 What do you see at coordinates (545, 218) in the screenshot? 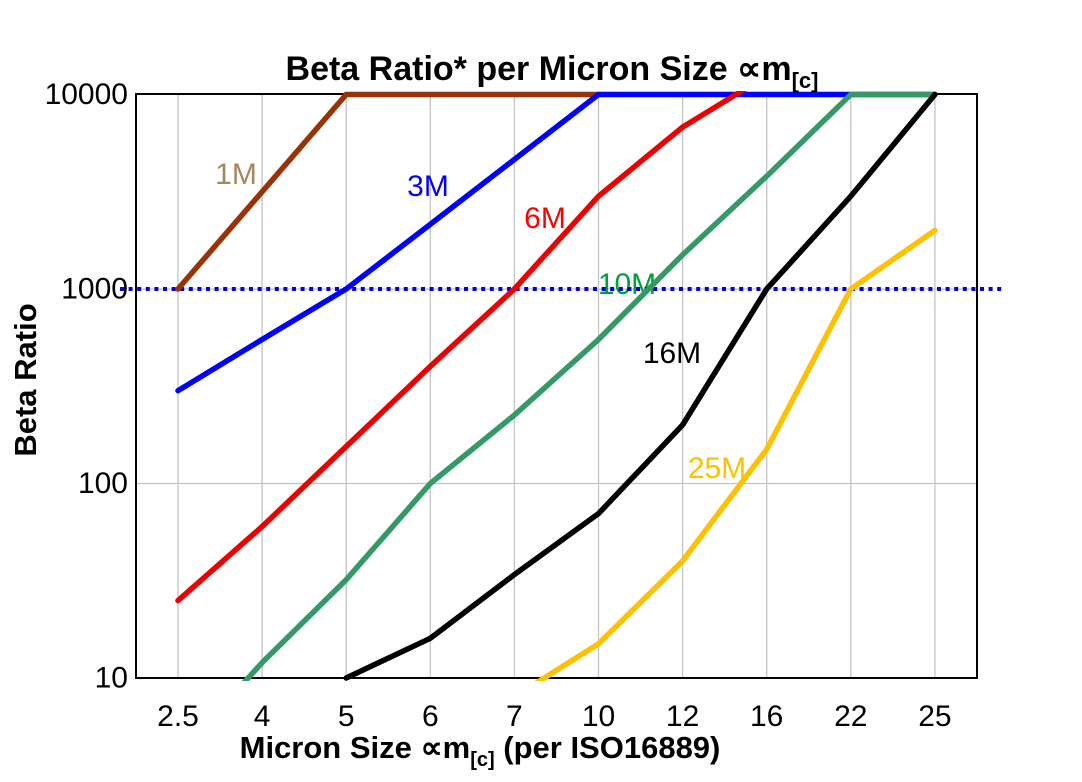
I see `series-label-6M: 6M` at bounding box center [545, 218].